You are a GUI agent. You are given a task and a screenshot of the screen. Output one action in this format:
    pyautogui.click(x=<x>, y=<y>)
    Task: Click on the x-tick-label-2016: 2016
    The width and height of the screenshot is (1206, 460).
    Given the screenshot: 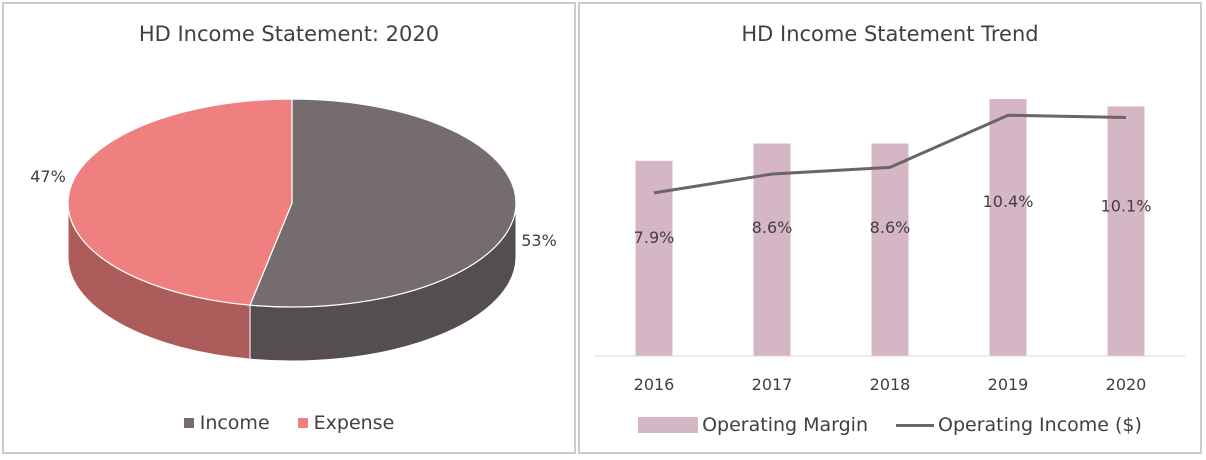 What is the action you would take?
    pyautogui.click(x=654, y=384)
    